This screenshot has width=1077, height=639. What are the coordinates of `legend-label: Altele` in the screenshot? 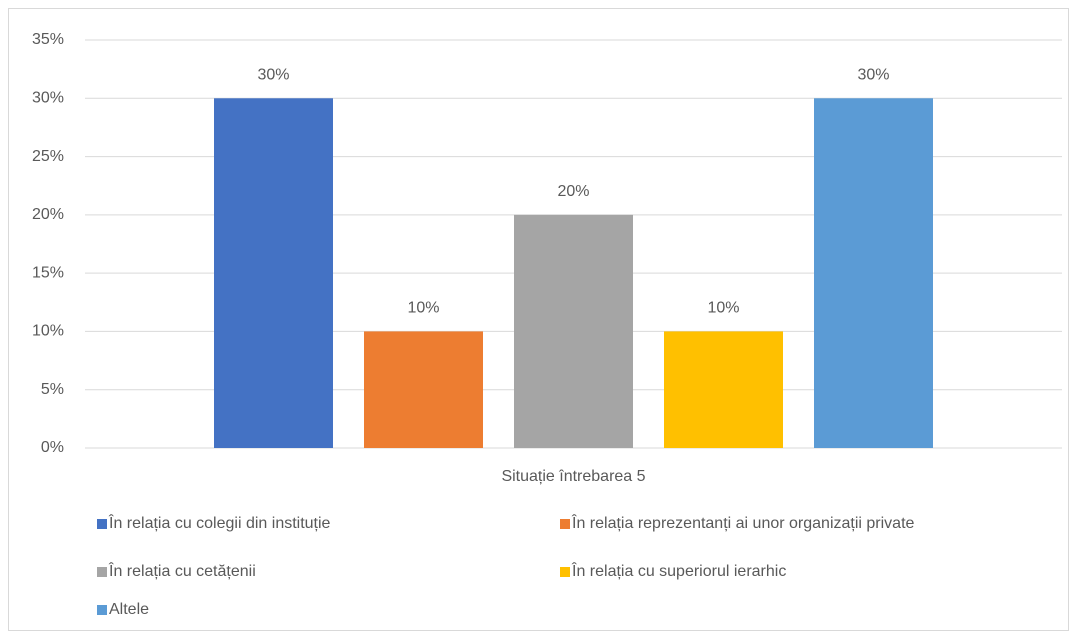 It's located at (129, 609).